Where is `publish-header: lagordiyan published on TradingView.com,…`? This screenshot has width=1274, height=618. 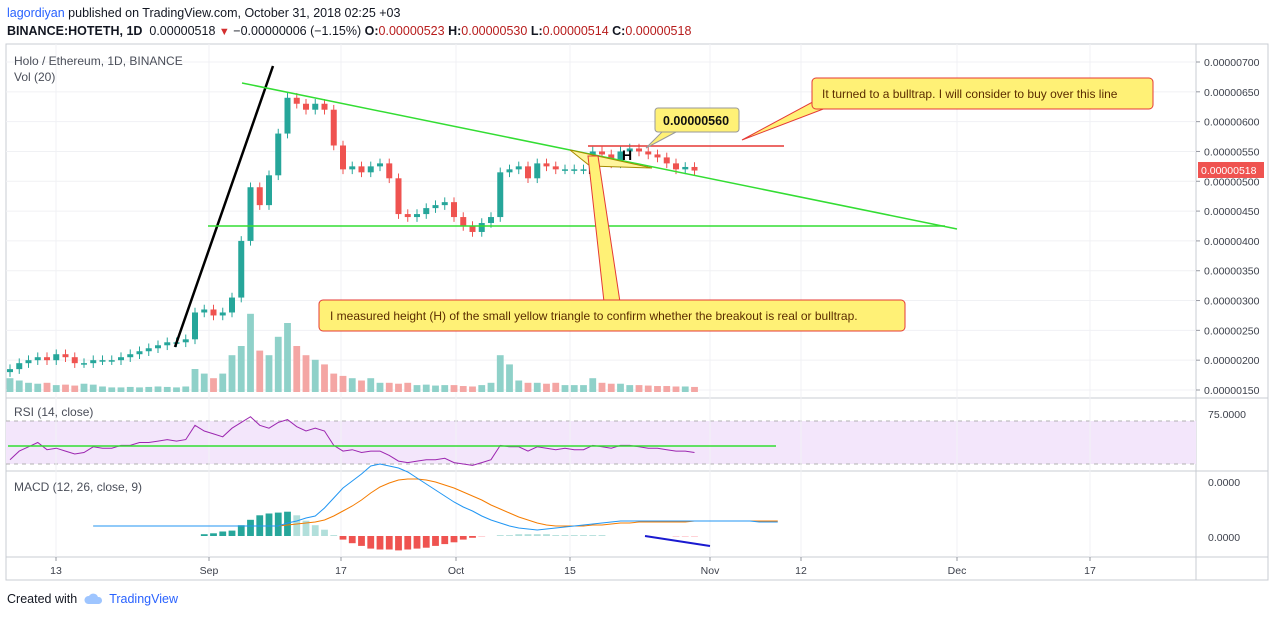
publish-header: lagordiyan published on TradingView.com,… is located at coordinates (203, 13).